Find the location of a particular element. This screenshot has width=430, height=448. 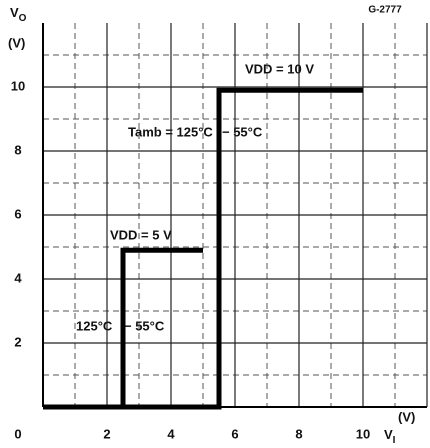

series-label: VDD = 10 V is located at coordinates (279, 68).